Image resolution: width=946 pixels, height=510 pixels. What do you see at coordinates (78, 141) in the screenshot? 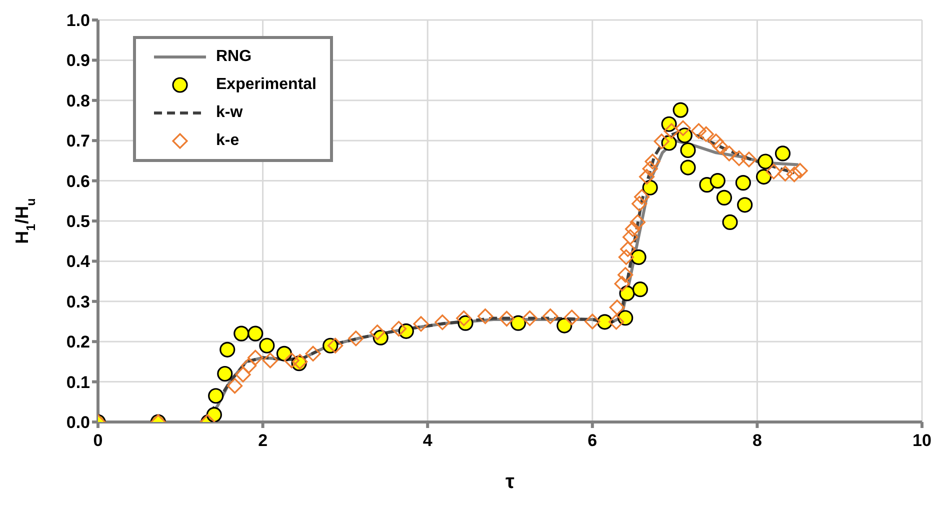
I see `y-tick-label: 0.7` at bounding box center [78, 141].